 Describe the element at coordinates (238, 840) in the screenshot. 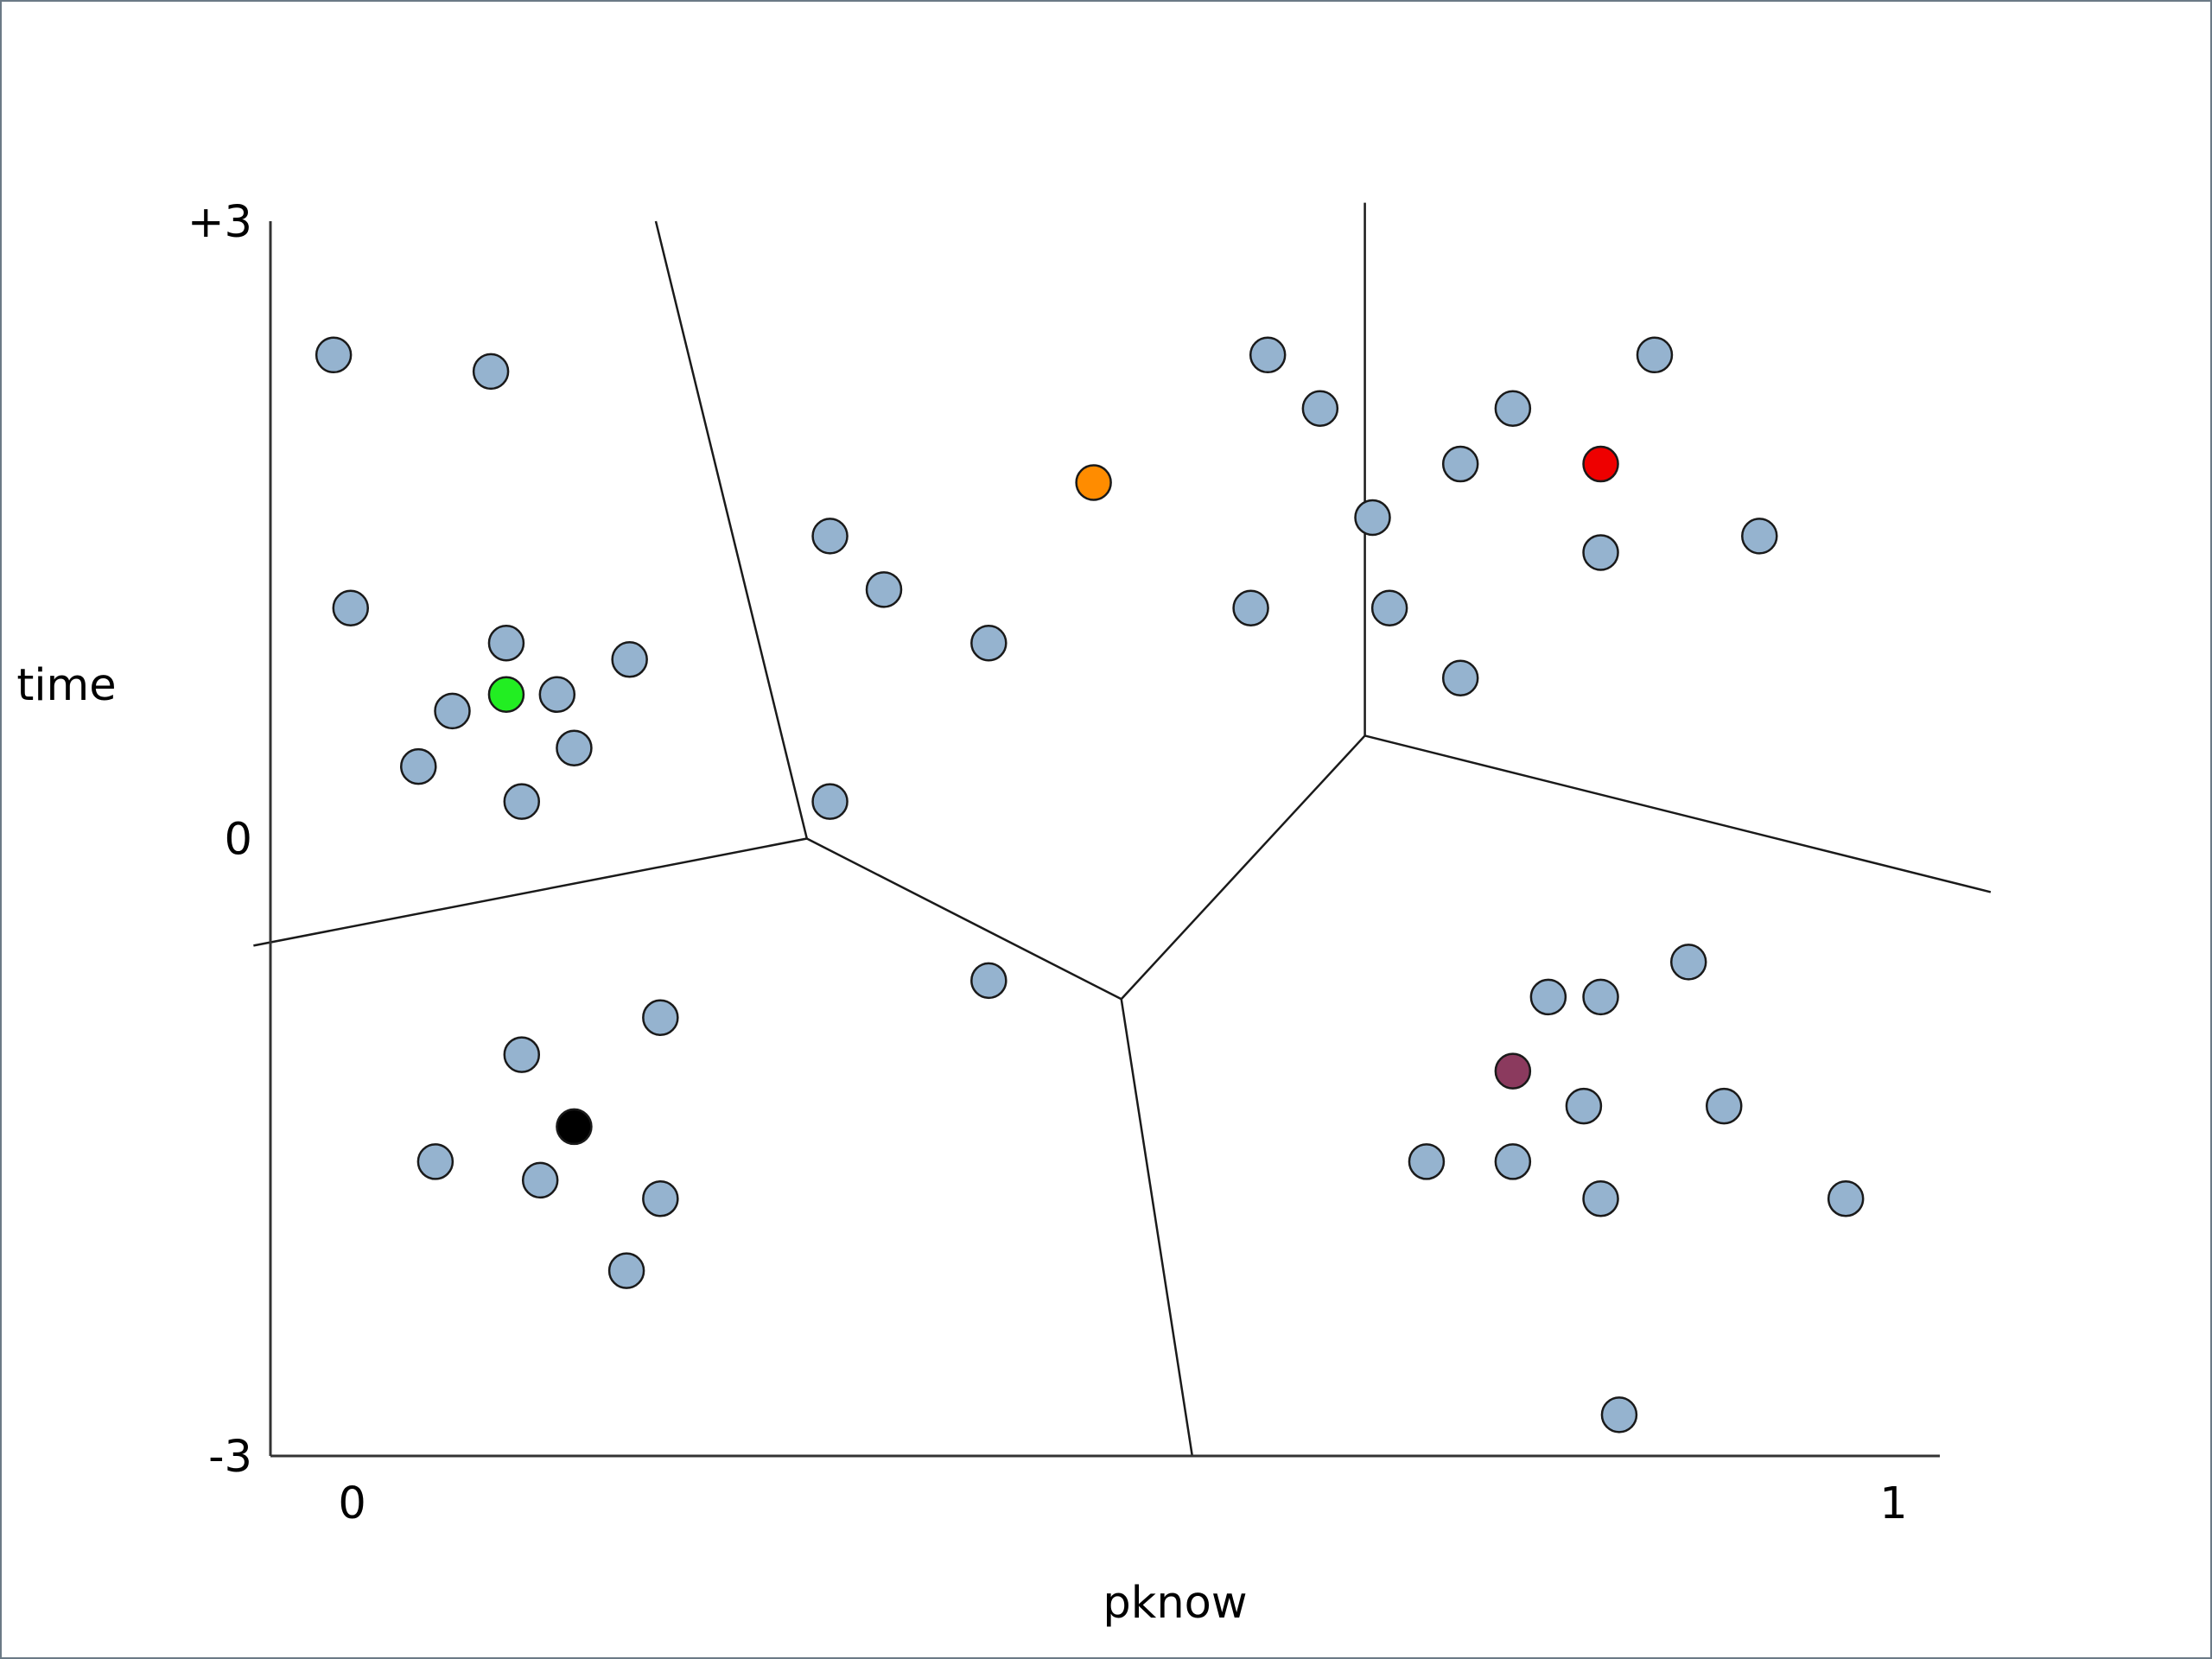

I see `y-tick-label: 0` at that location.